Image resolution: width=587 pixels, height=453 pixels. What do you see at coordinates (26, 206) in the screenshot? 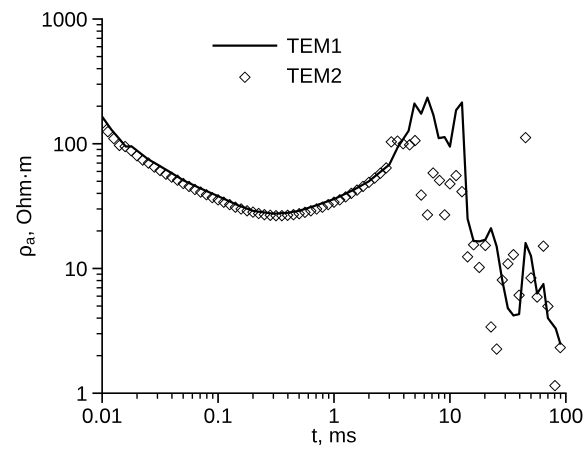
I see `y-axis-title: ρ$_{a}$, Ohm·m` at bounding box center [26, 206].